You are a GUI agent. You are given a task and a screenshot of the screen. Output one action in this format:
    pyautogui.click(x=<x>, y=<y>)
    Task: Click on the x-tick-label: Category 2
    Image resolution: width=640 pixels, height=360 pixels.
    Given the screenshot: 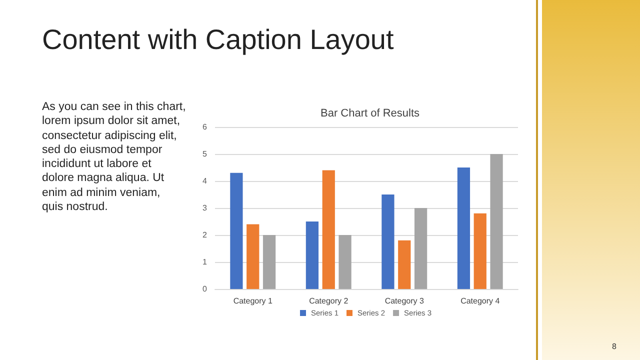 What is the action you would take?
    pyautogui.click(x=329, y=301)
    